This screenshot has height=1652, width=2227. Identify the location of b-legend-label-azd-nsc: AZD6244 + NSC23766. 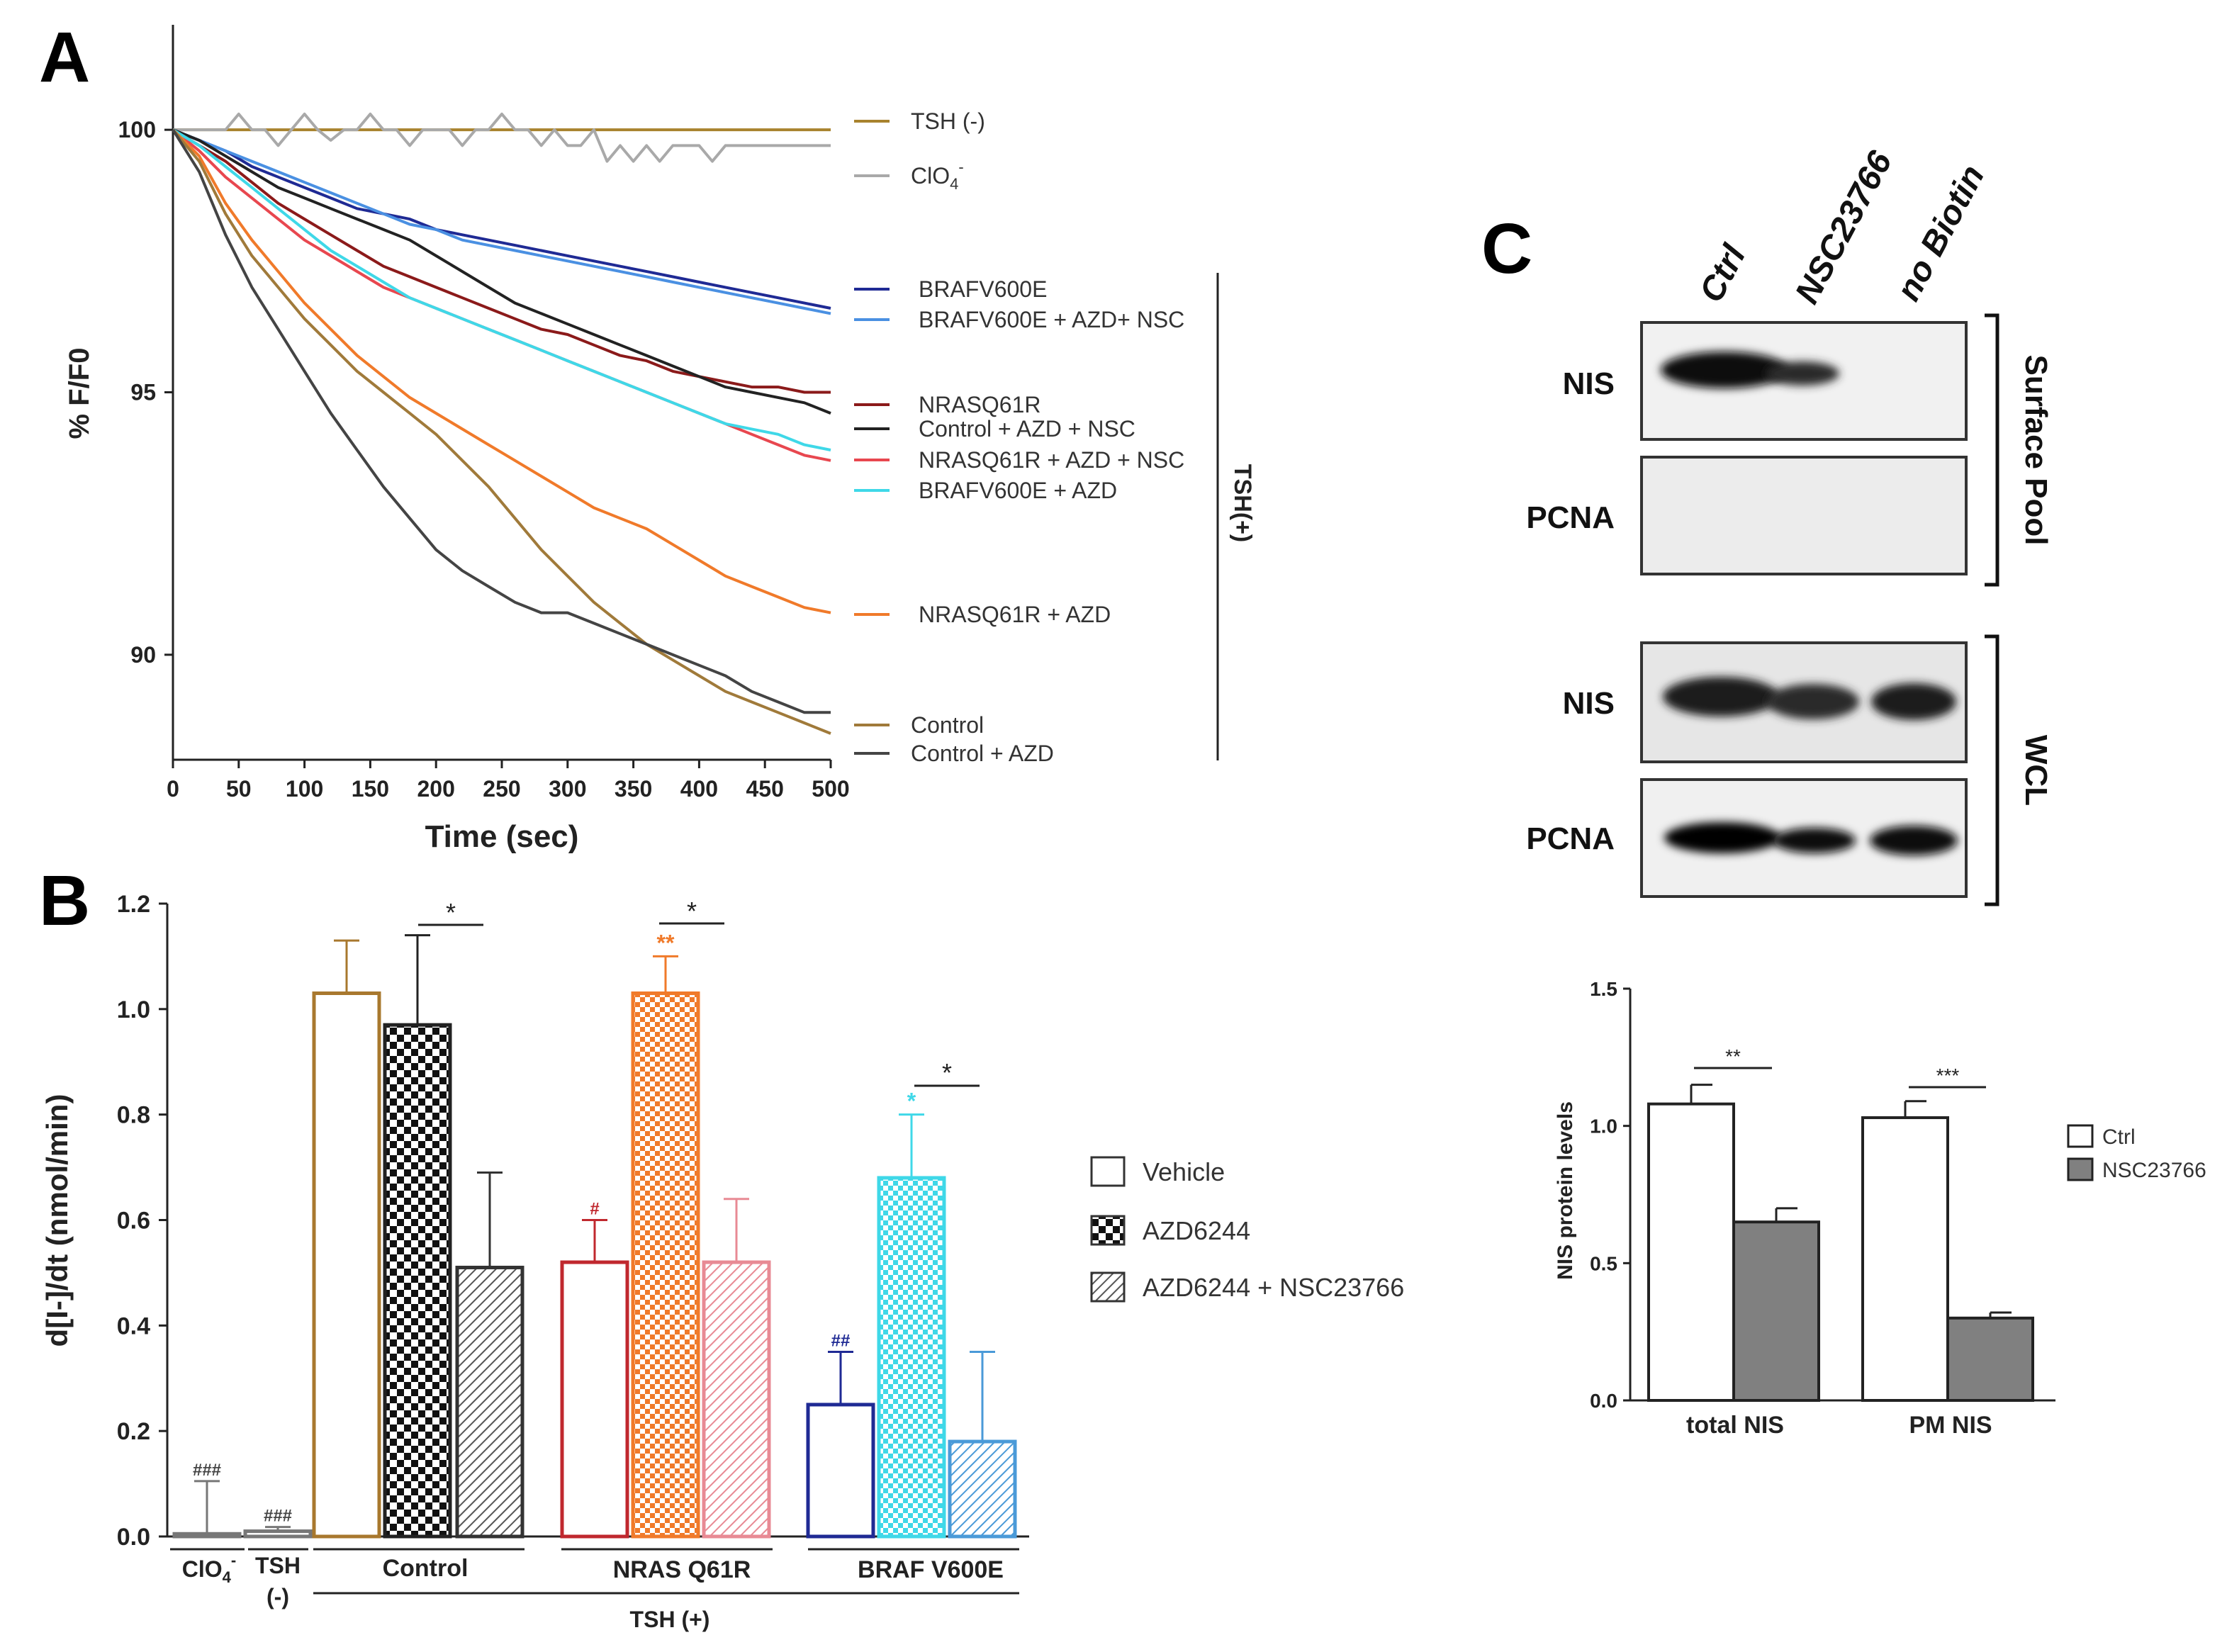
(1273, 1287).